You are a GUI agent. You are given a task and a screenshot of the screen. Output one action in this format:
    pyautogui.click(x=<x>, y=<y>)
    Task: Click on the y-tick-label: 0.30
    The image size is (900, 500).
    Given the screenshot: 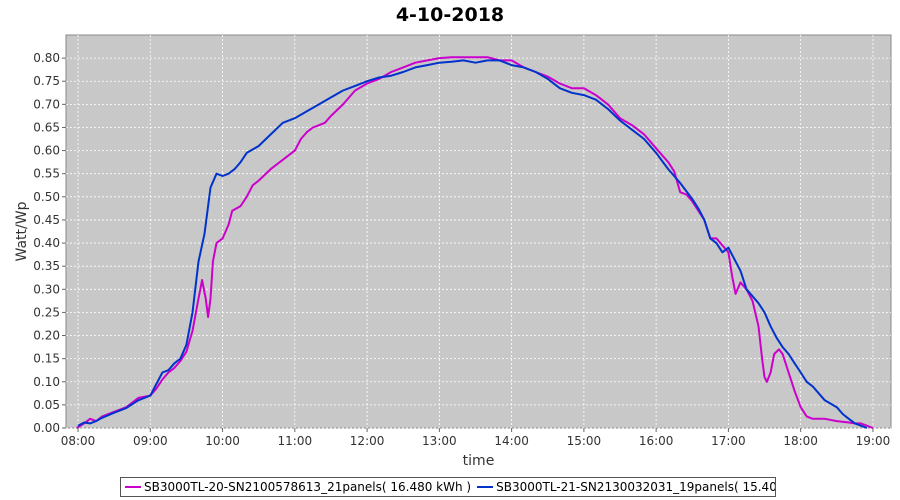 What is the action you would take?
    pyautogui.click(x=46, y=289)
    